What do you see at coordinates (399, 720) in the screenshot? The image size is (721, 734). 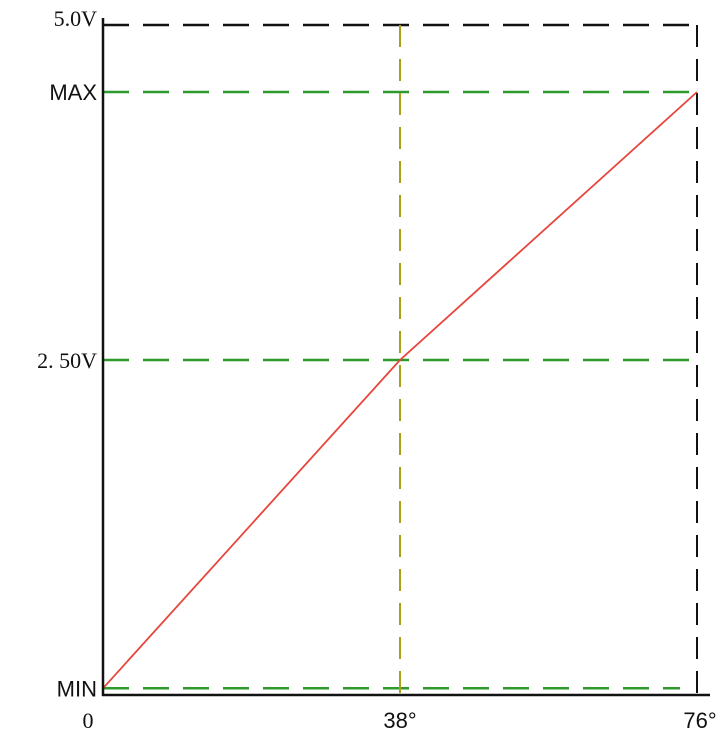 I see `x-tick-label-1: 38°` at bounding box center [399, 720].